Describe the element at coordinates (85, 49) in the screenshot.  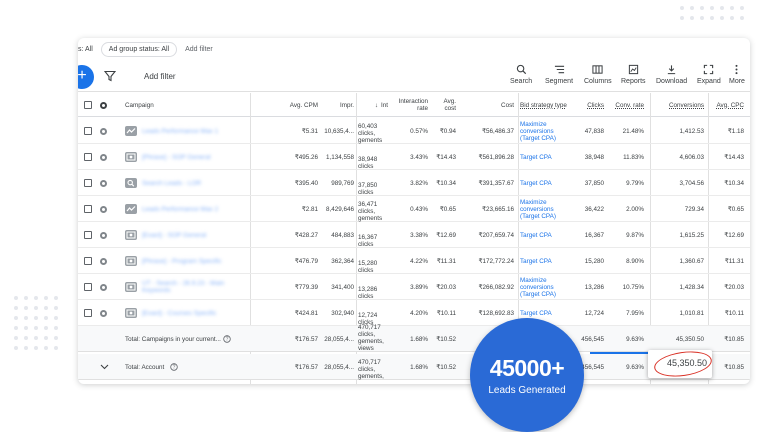
I see `status-filter-chip: s: All` at that location.